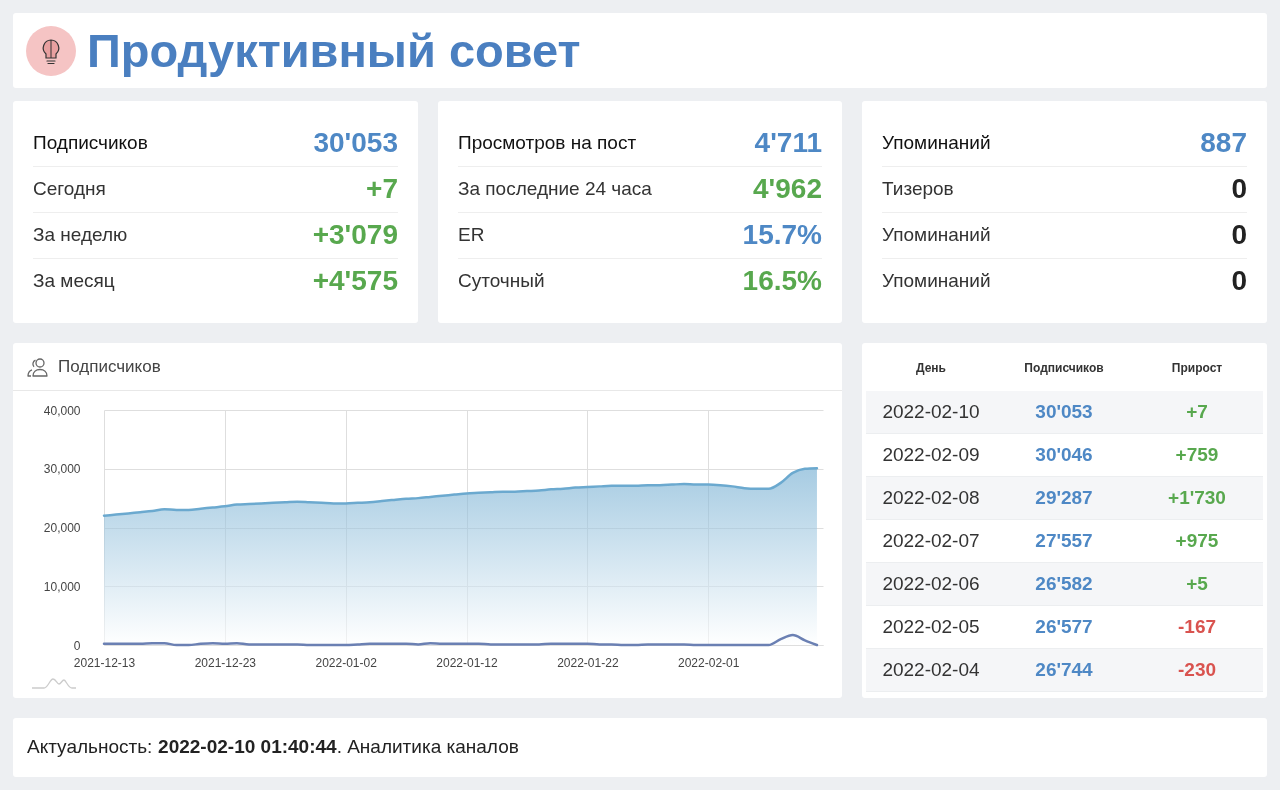 The height and width of the screenshot is (790, 1280). I want to click on data-label: 30'046, so click(1064, 455).